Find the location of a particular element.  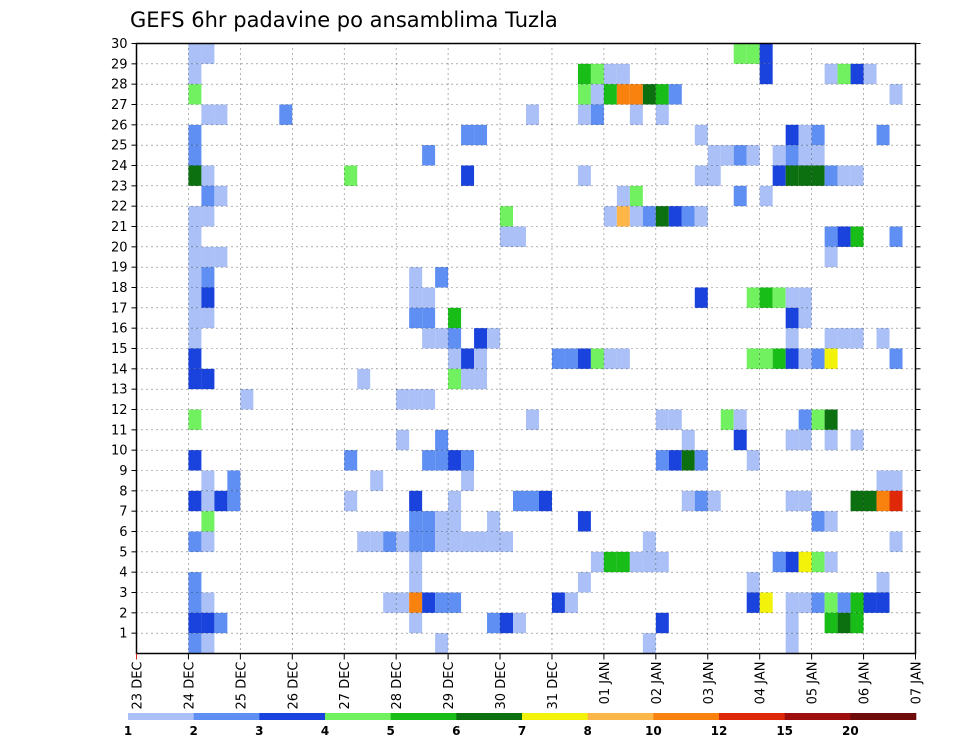

colorbar-label: 5 is located at coordinates (390, 731).